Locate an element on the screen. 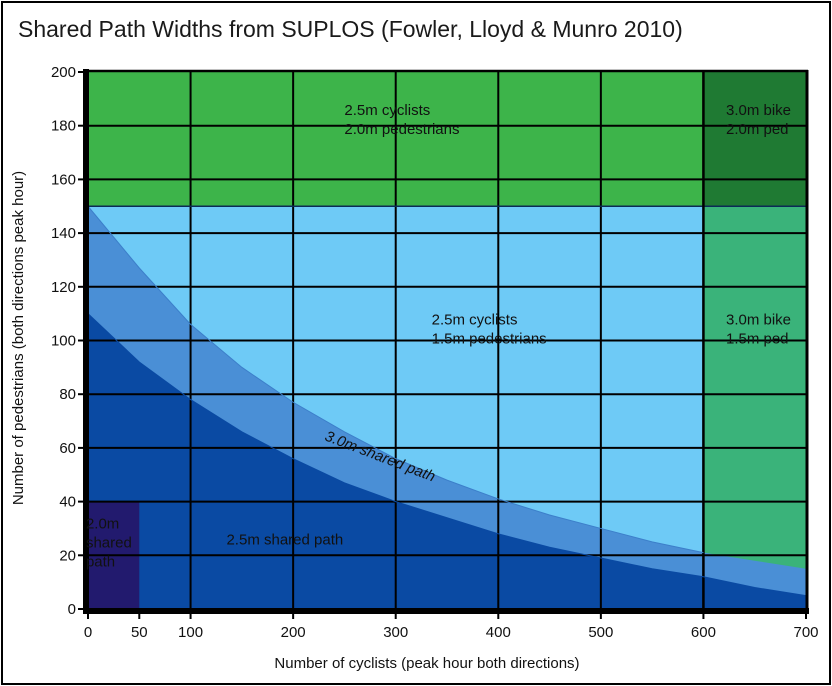 This screenshot has height=686, width=832. y-tick-label: 200 is located at coordinates (63, 72).